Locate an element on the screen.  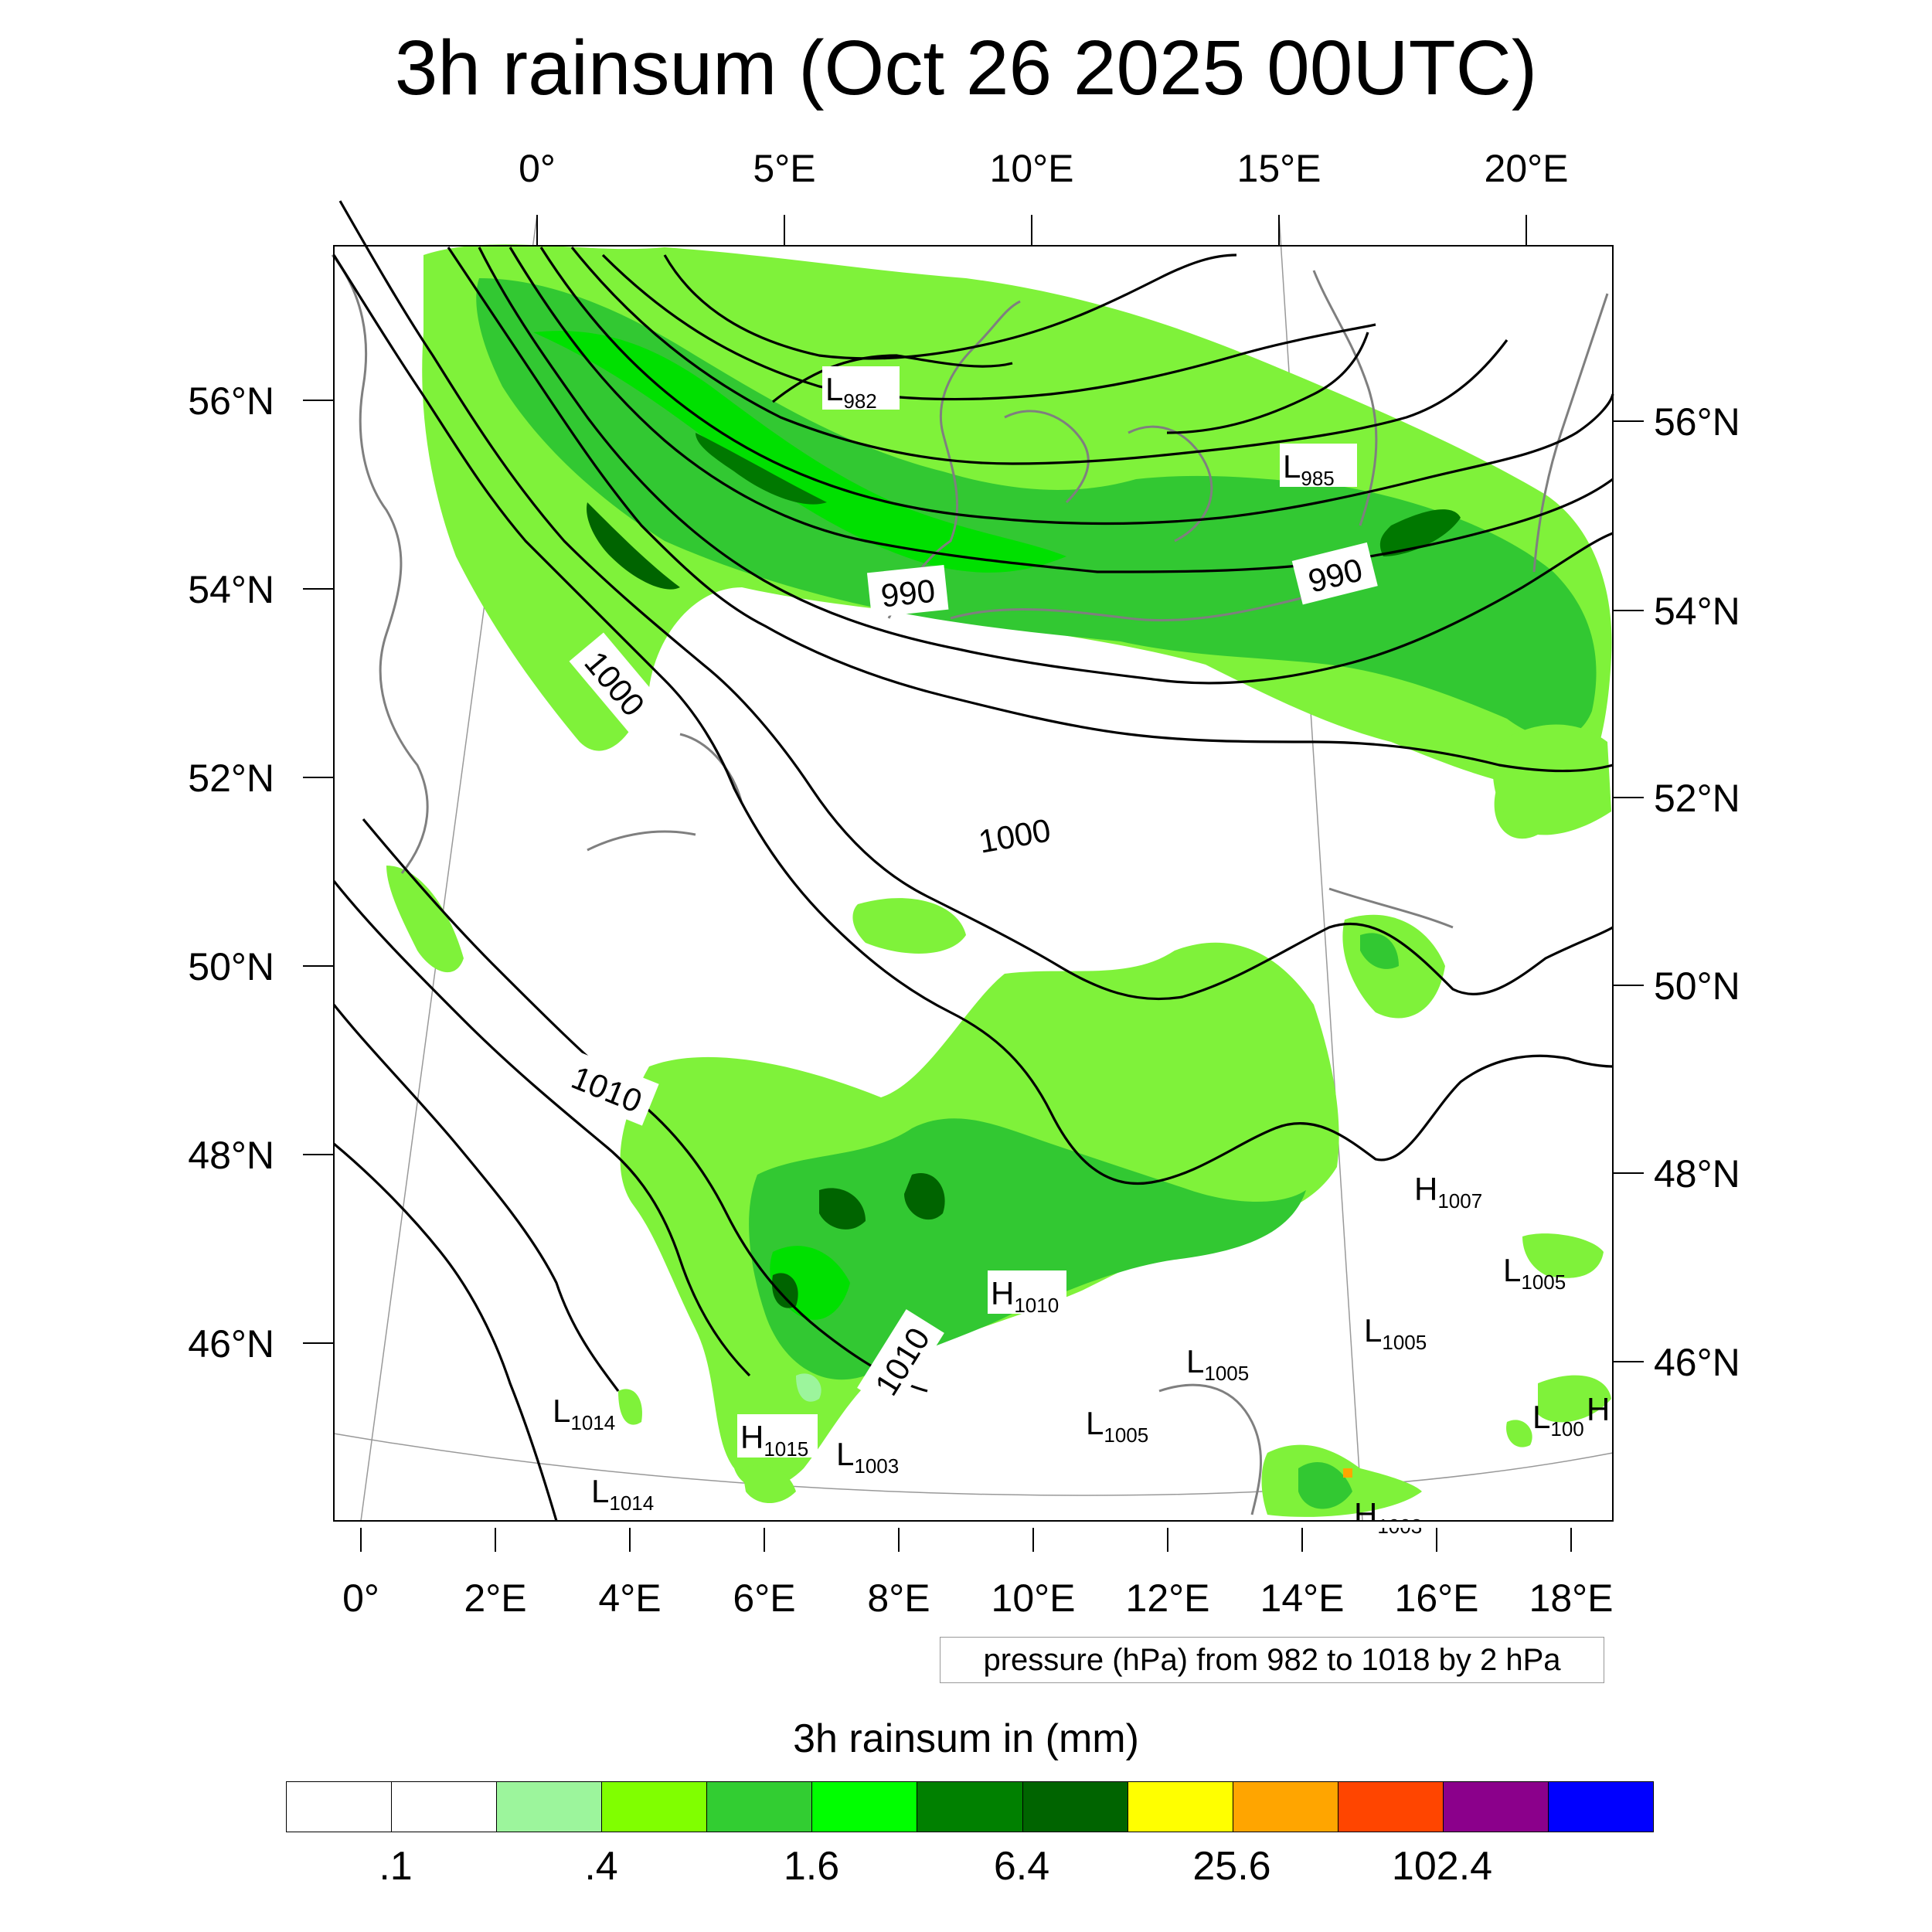
svg-text: H is located at coordinates (1599, 1409).